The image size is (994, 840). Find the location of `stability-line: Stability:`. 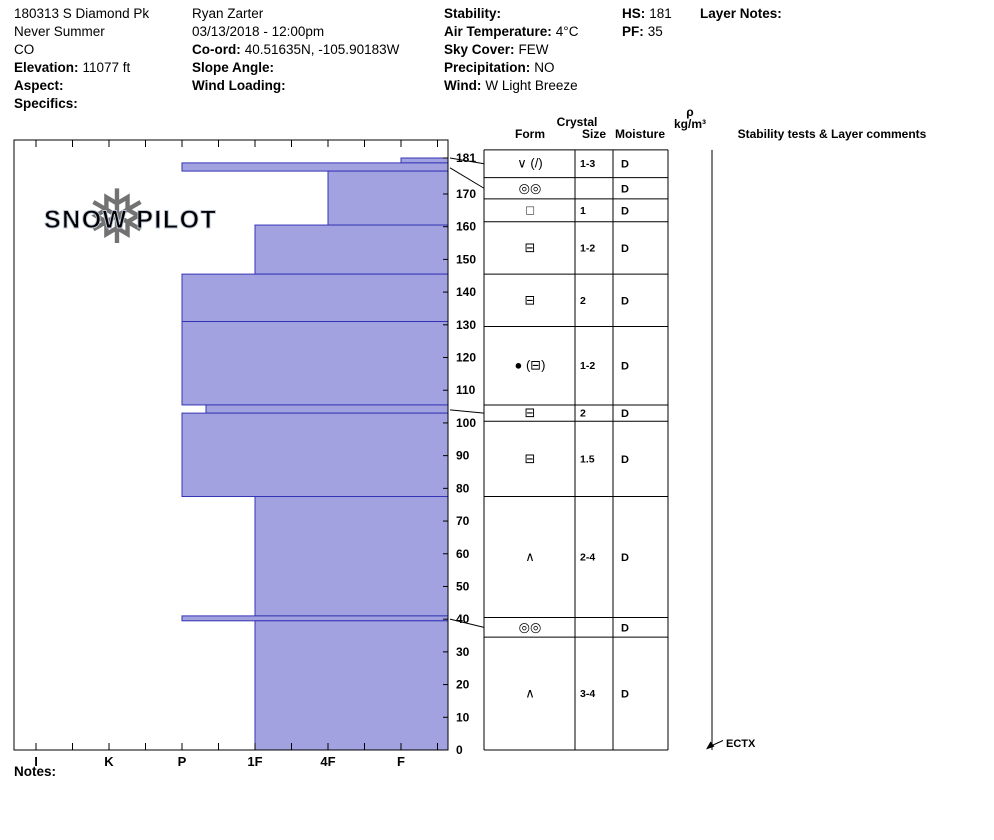

stability-line: Stability: is located at coordinates (473, 13).